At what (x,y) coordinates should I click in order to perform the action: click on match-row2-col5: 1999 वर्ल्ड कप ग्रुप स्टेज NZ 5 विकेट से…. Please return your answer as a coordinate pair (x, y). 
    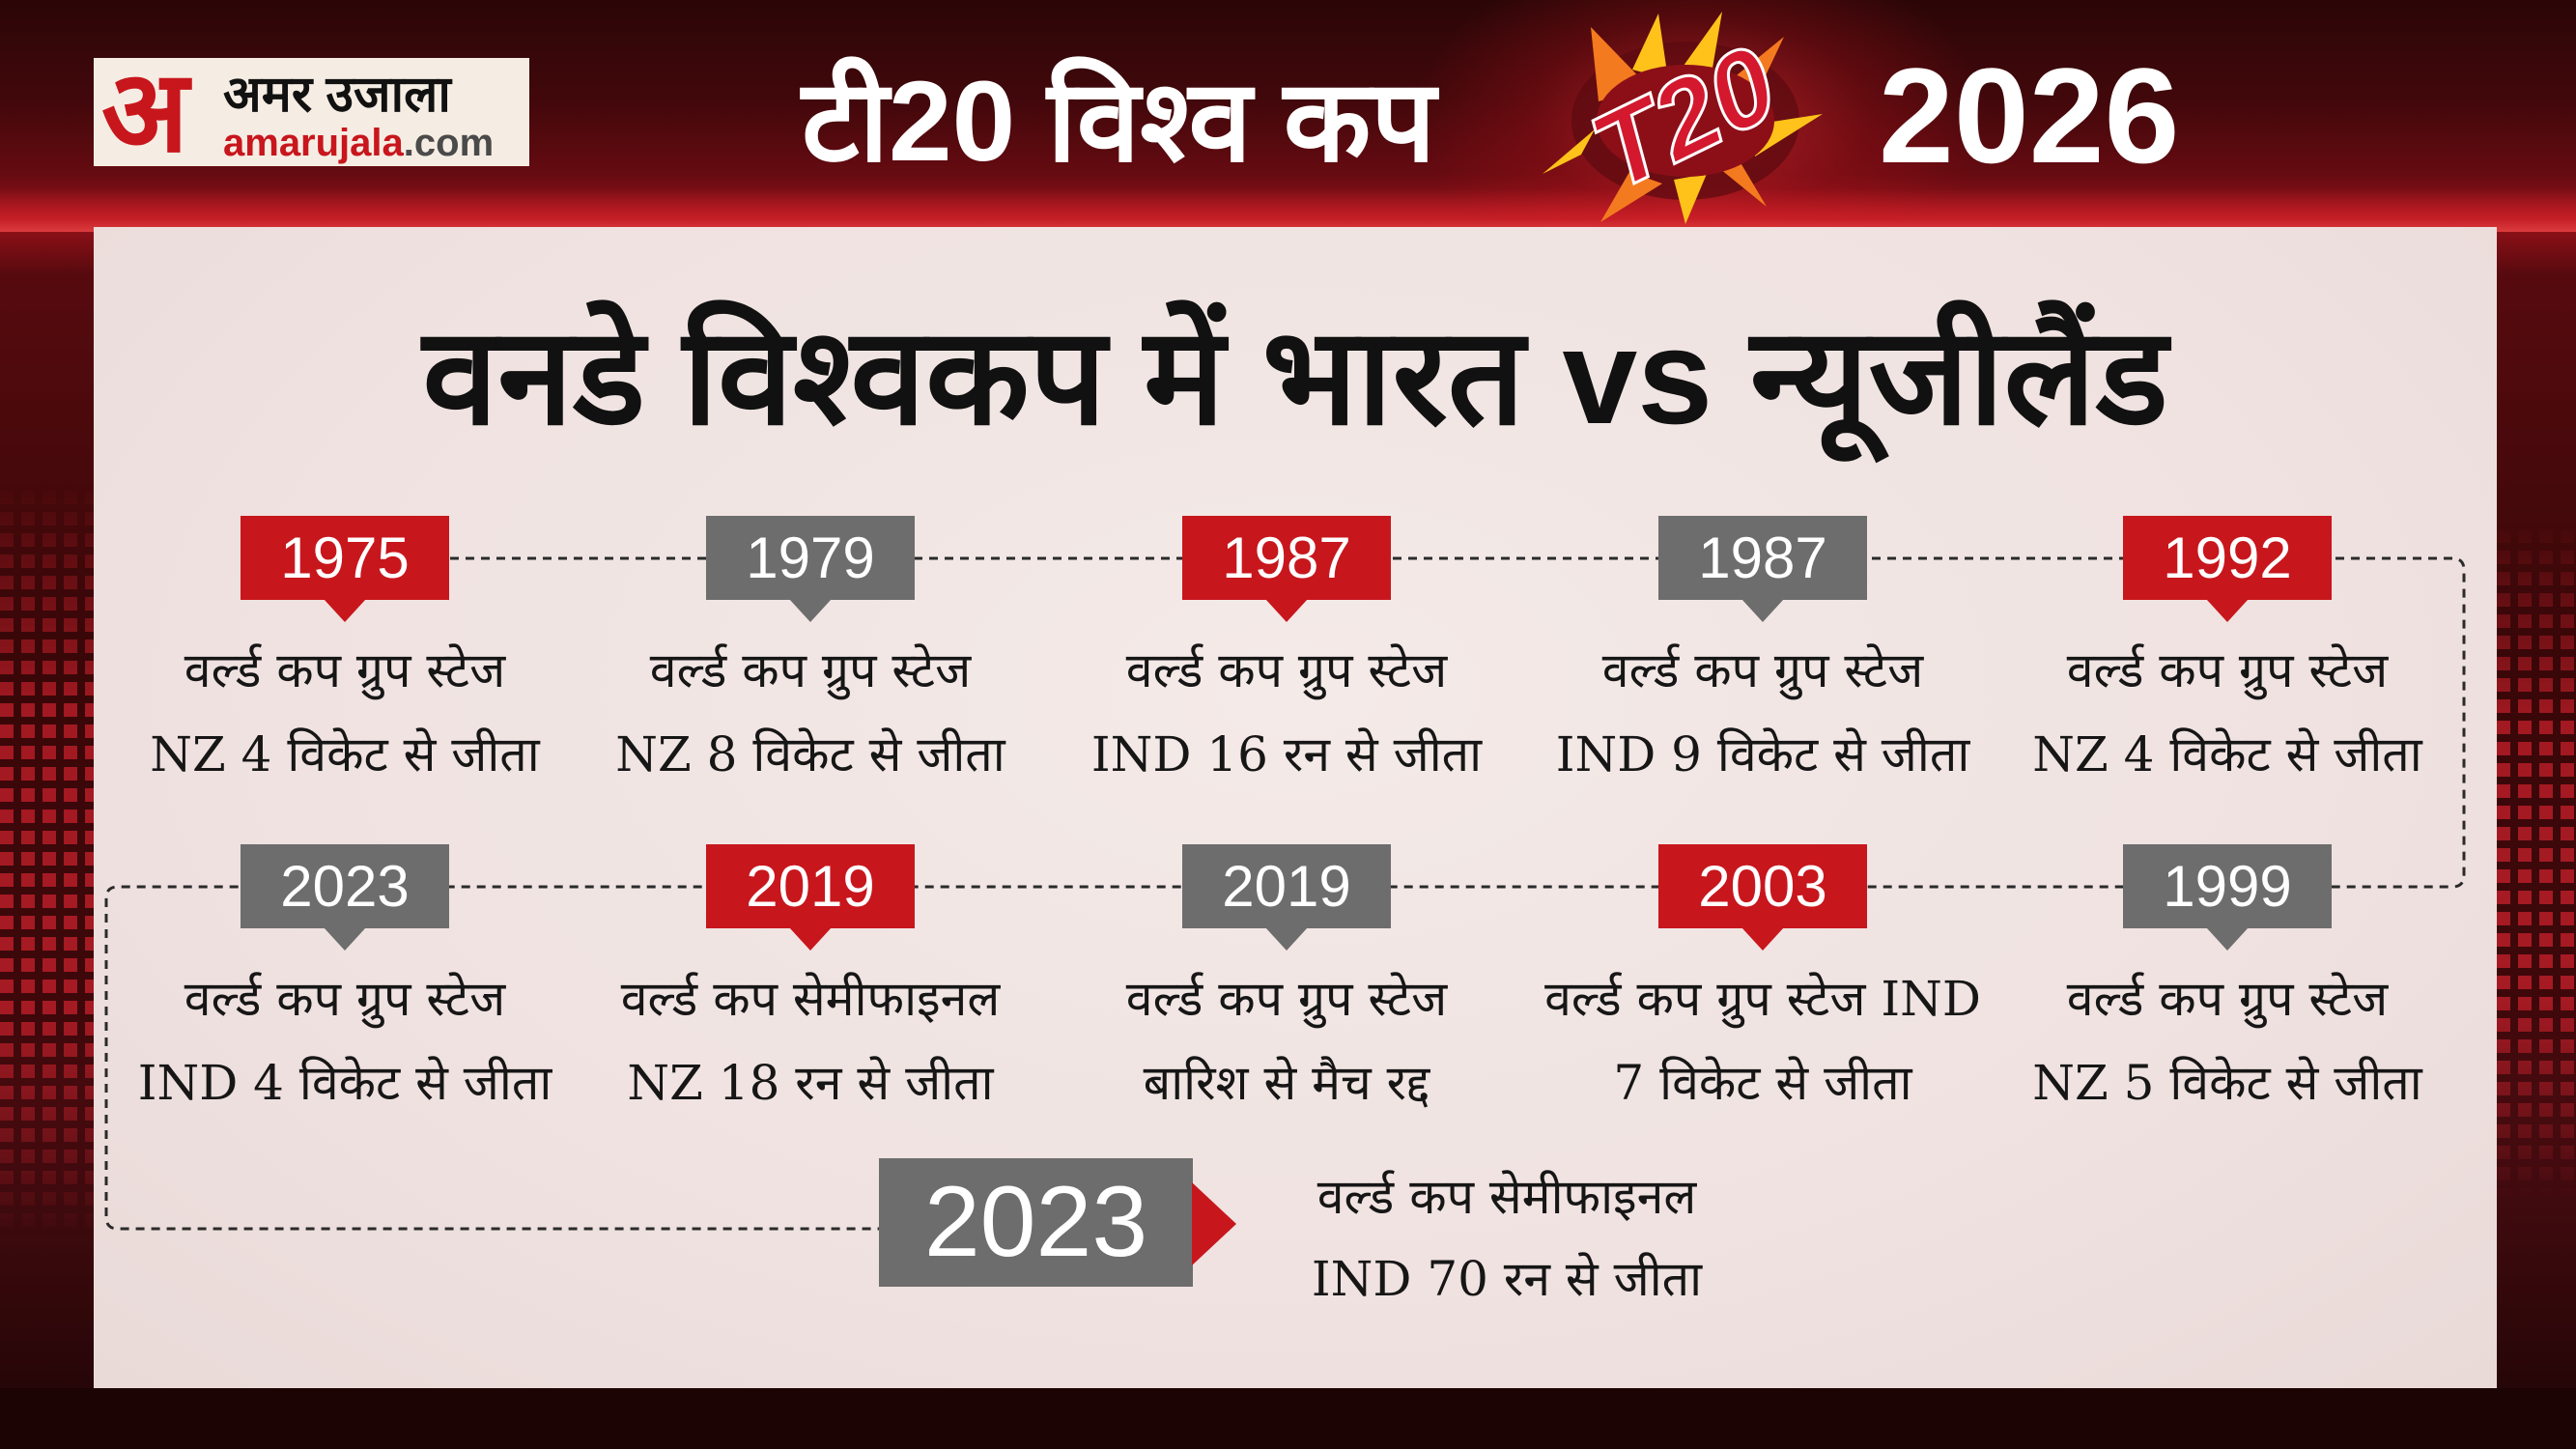
    Looking at the image, I should click on (2227, 984).